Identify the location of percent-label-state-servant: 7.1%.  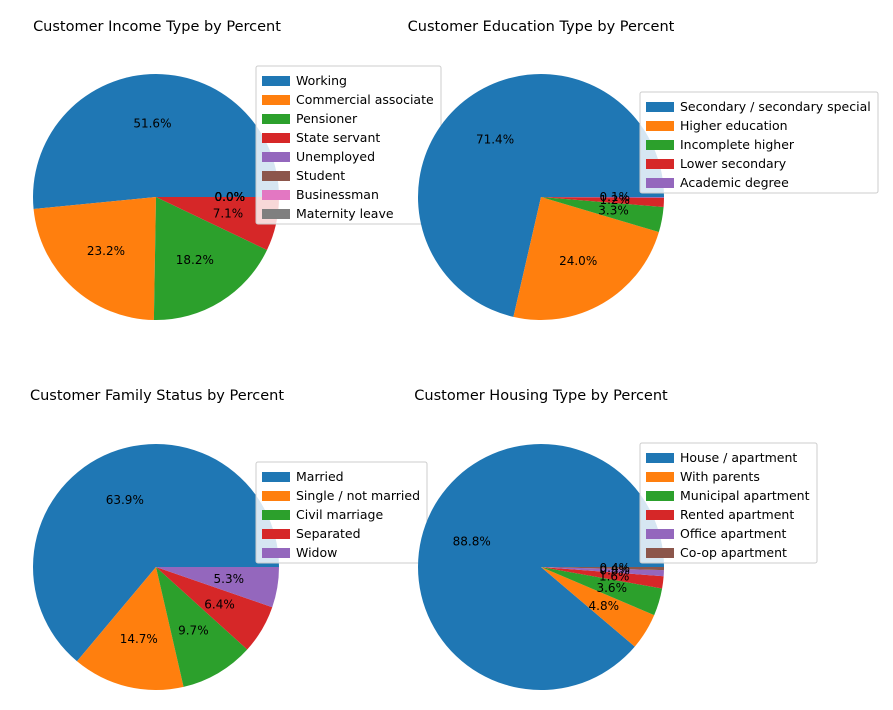
(228, 213).